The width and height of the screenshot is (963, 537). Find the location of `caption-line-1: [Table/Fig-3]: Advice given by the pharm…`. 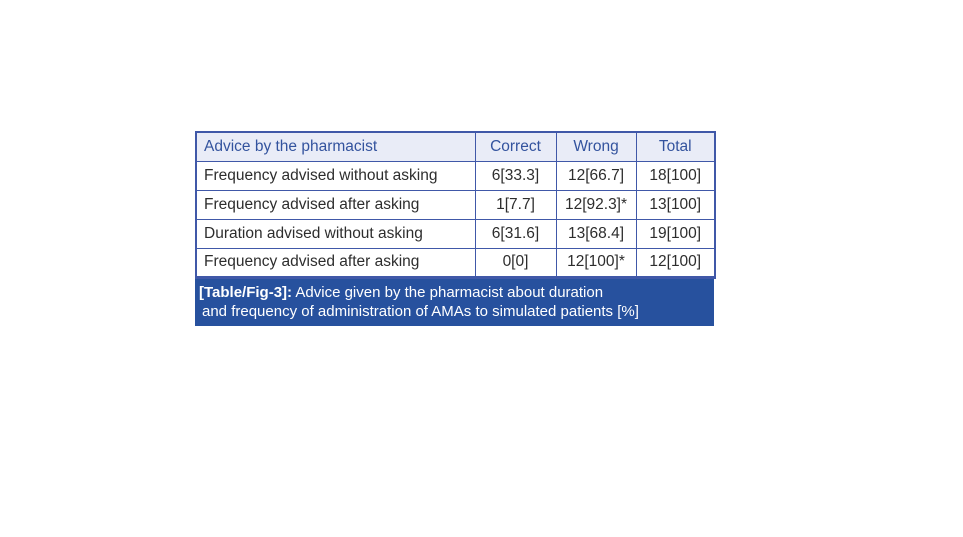

caption-line-1: [Table/Fig-3]: Advice given by the pharm… is located at coordinates (453, 292).